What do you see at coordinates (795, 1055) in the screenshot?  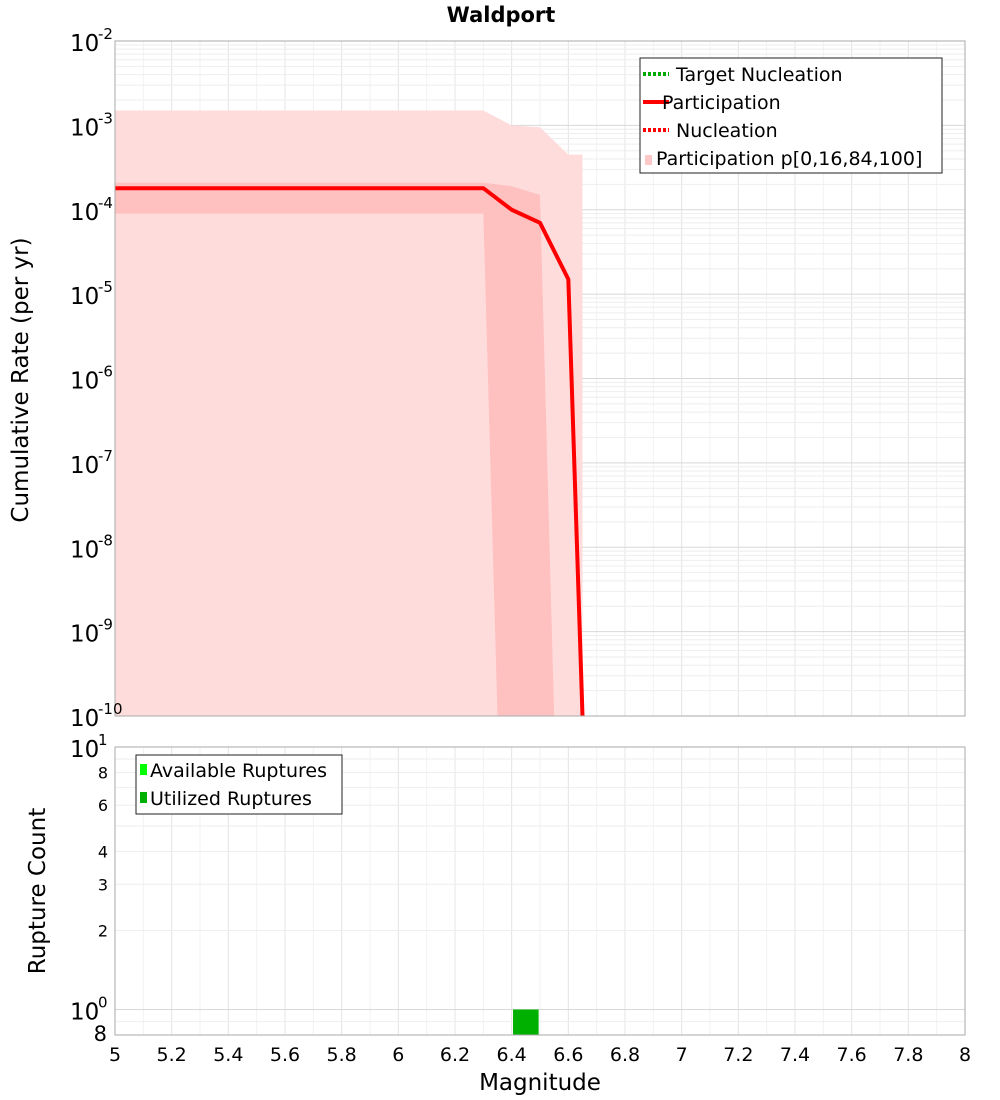 I see `x-tick-label: 7.4` at bounding box center [795, 1055].